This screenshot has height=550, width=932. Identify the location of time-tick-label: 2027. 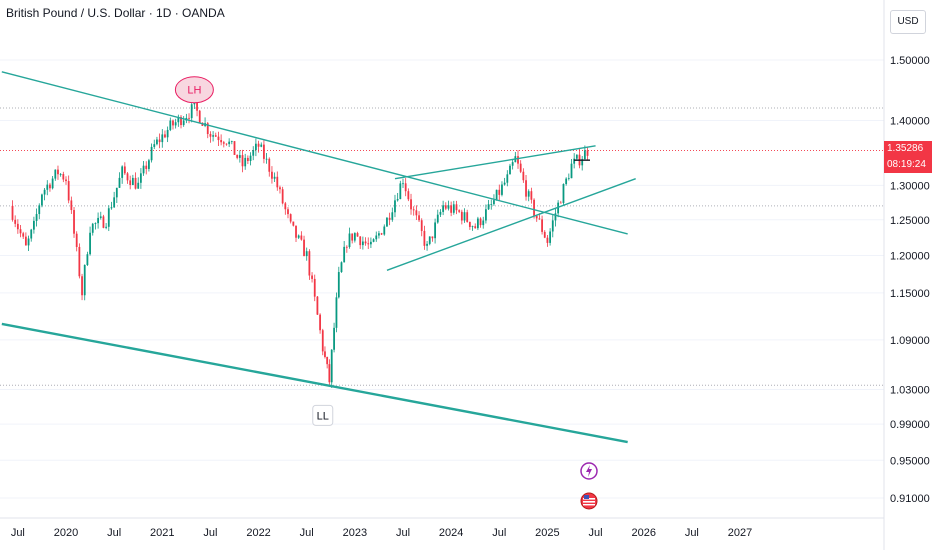
(740, 533).